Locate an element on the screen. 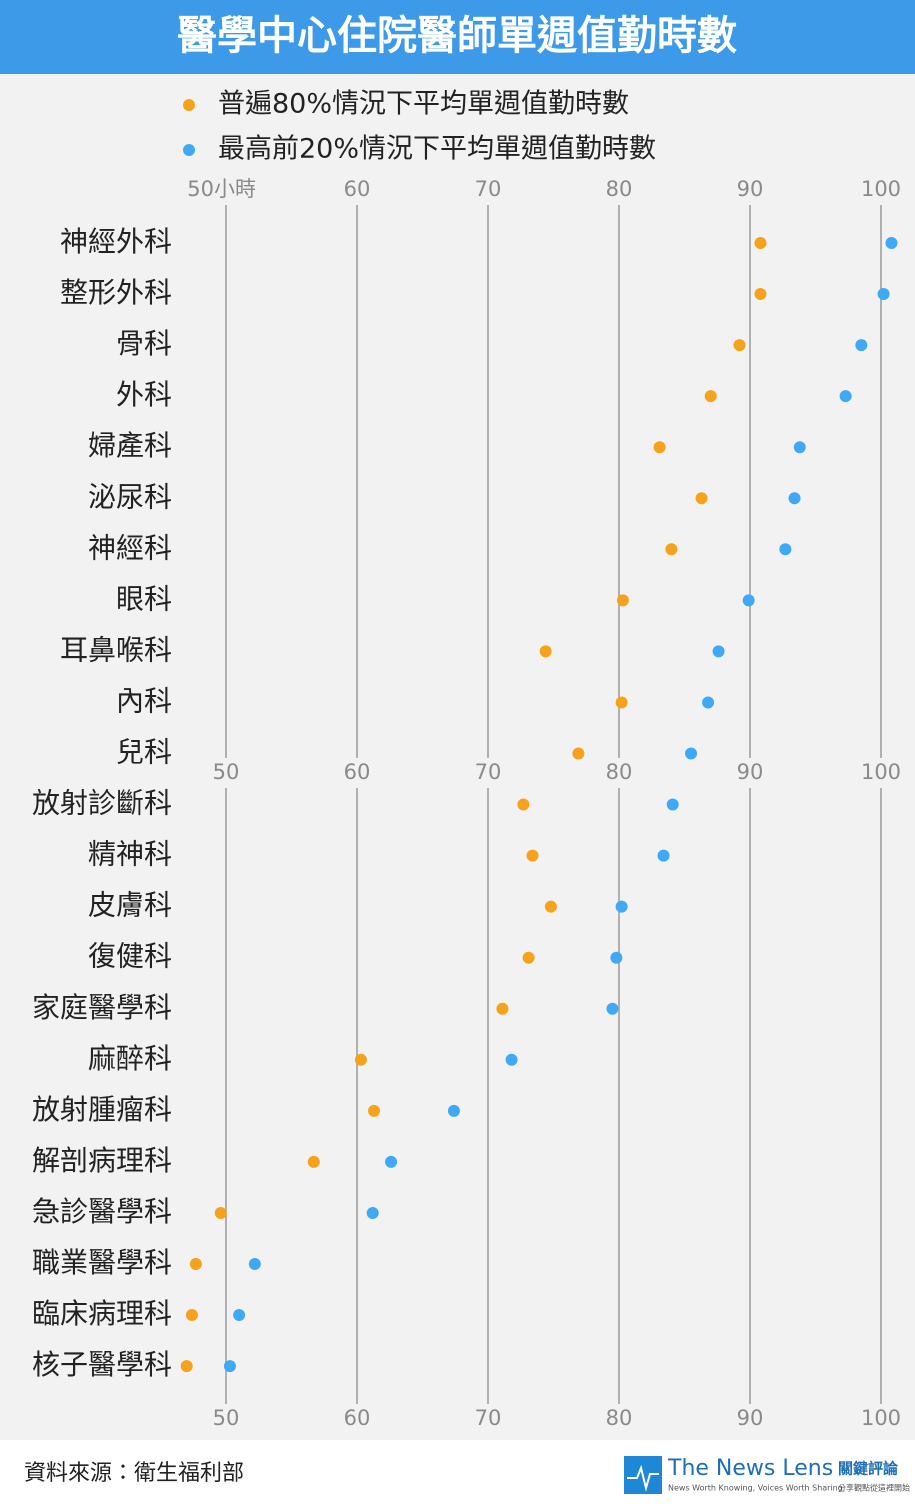 The image size is (915, 1509). legend-label: 普遍80%情況下平均單週值勤時數 is located at coordinates (423, 104).